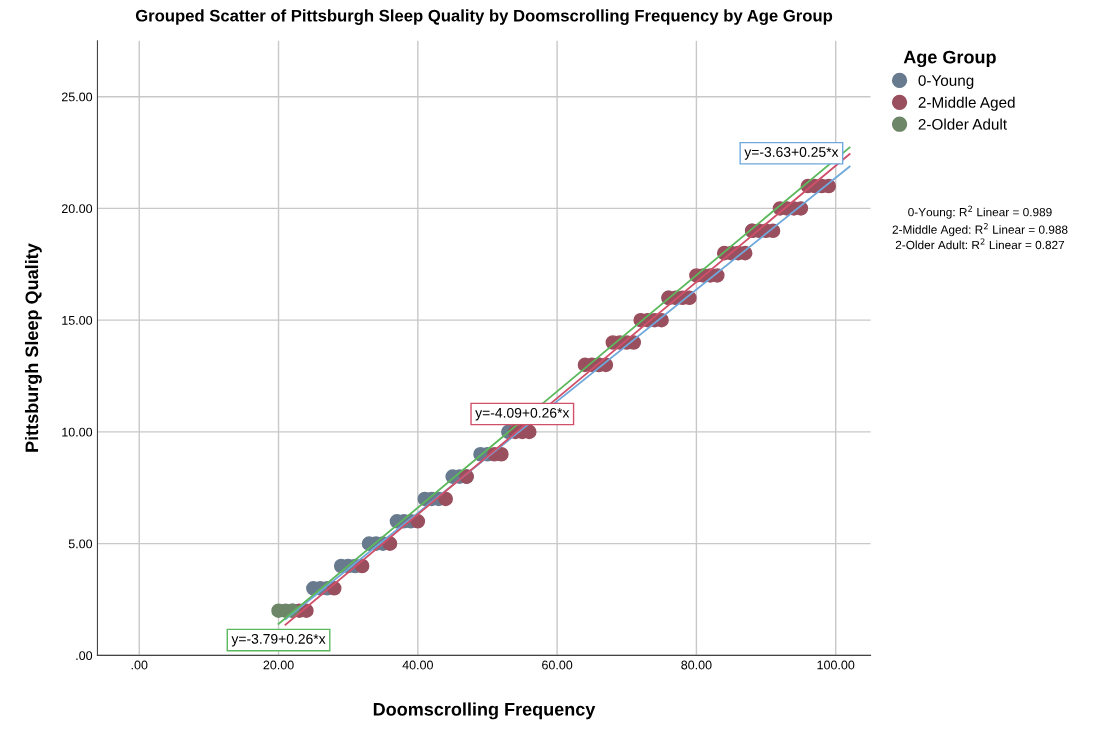  What do you see at coordinates (139, 665) in the screenshot?
I see `x-tick-label: .00` at bounding box center [139, 665].